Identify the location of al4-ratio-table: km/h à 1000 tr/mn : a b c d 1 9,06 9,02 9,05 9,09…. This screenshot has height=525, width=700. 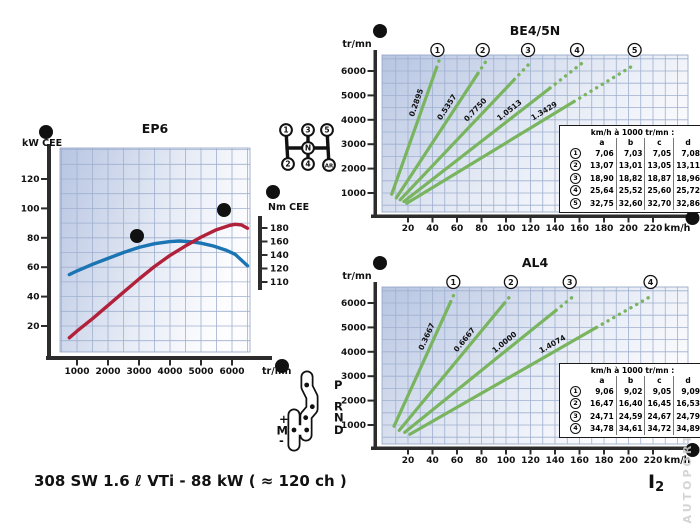
(629, 400).